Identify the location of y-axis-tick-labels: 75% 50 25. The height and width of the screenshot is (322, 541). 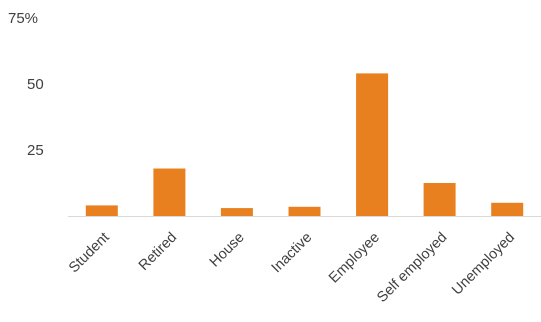
(26, 84).